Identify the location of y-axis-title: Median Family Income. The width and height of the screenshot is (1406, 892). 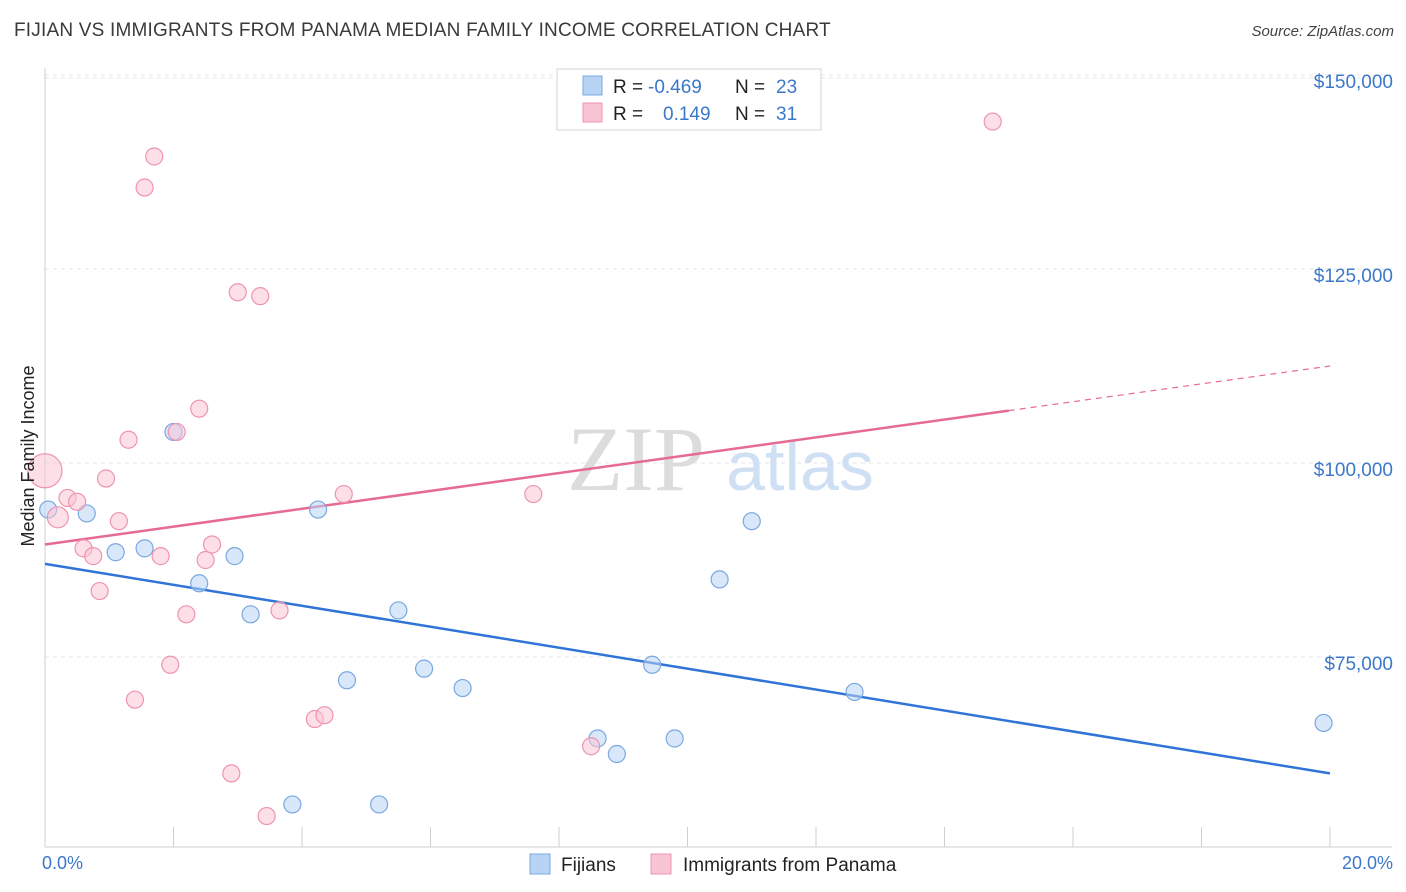
(28, 455).